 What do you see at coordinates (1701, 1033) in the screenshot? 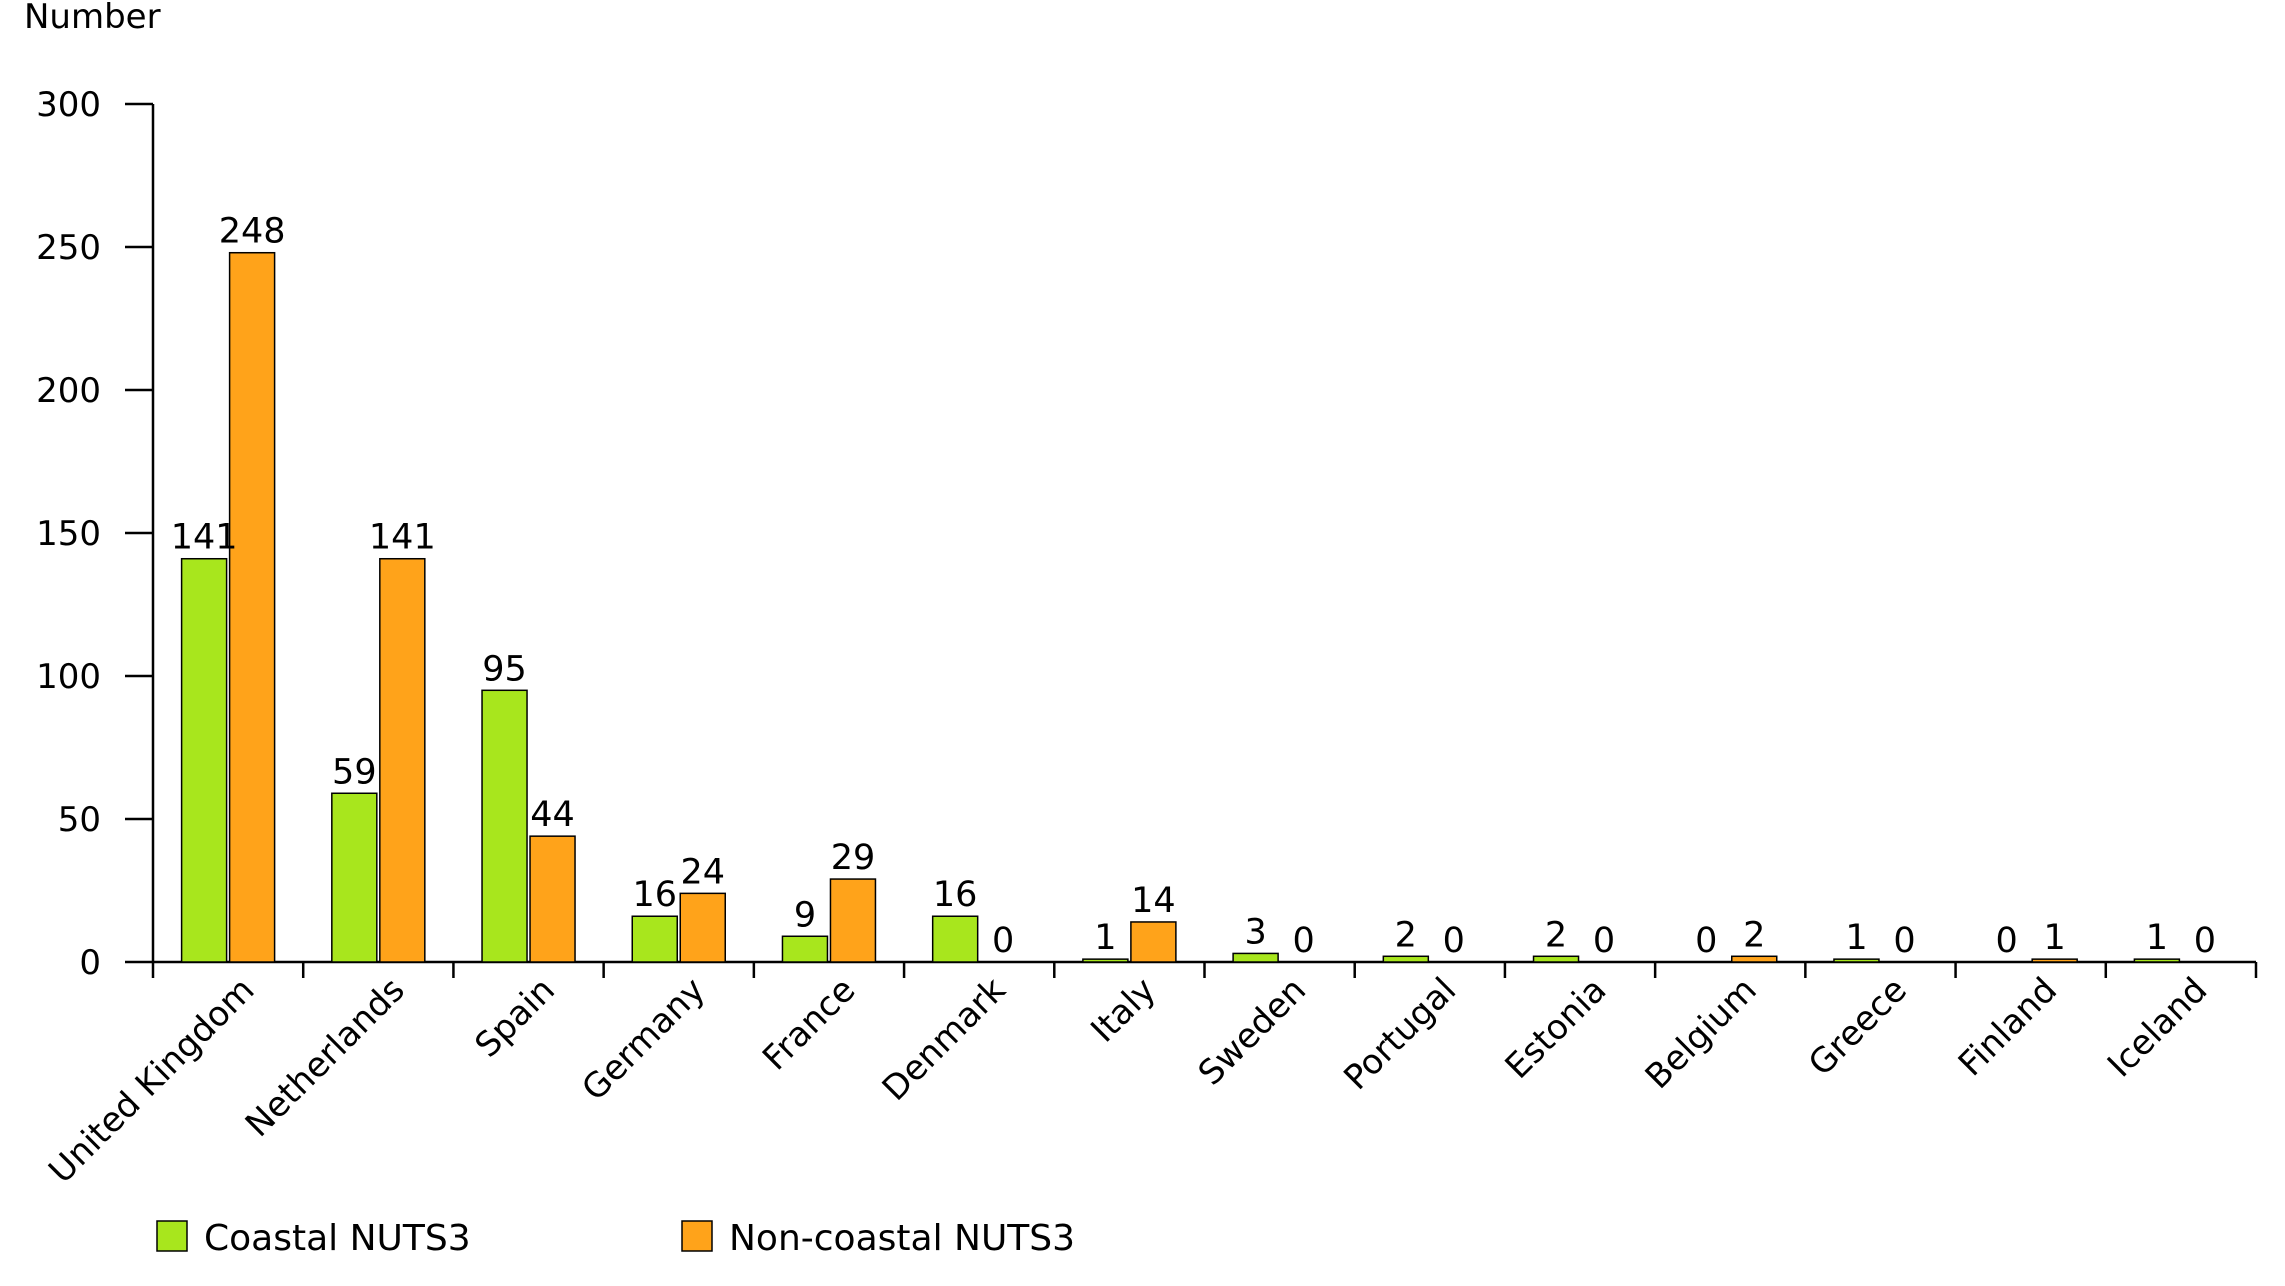
I see `category-label: Belgium` at bounding box center [1701, 1033].